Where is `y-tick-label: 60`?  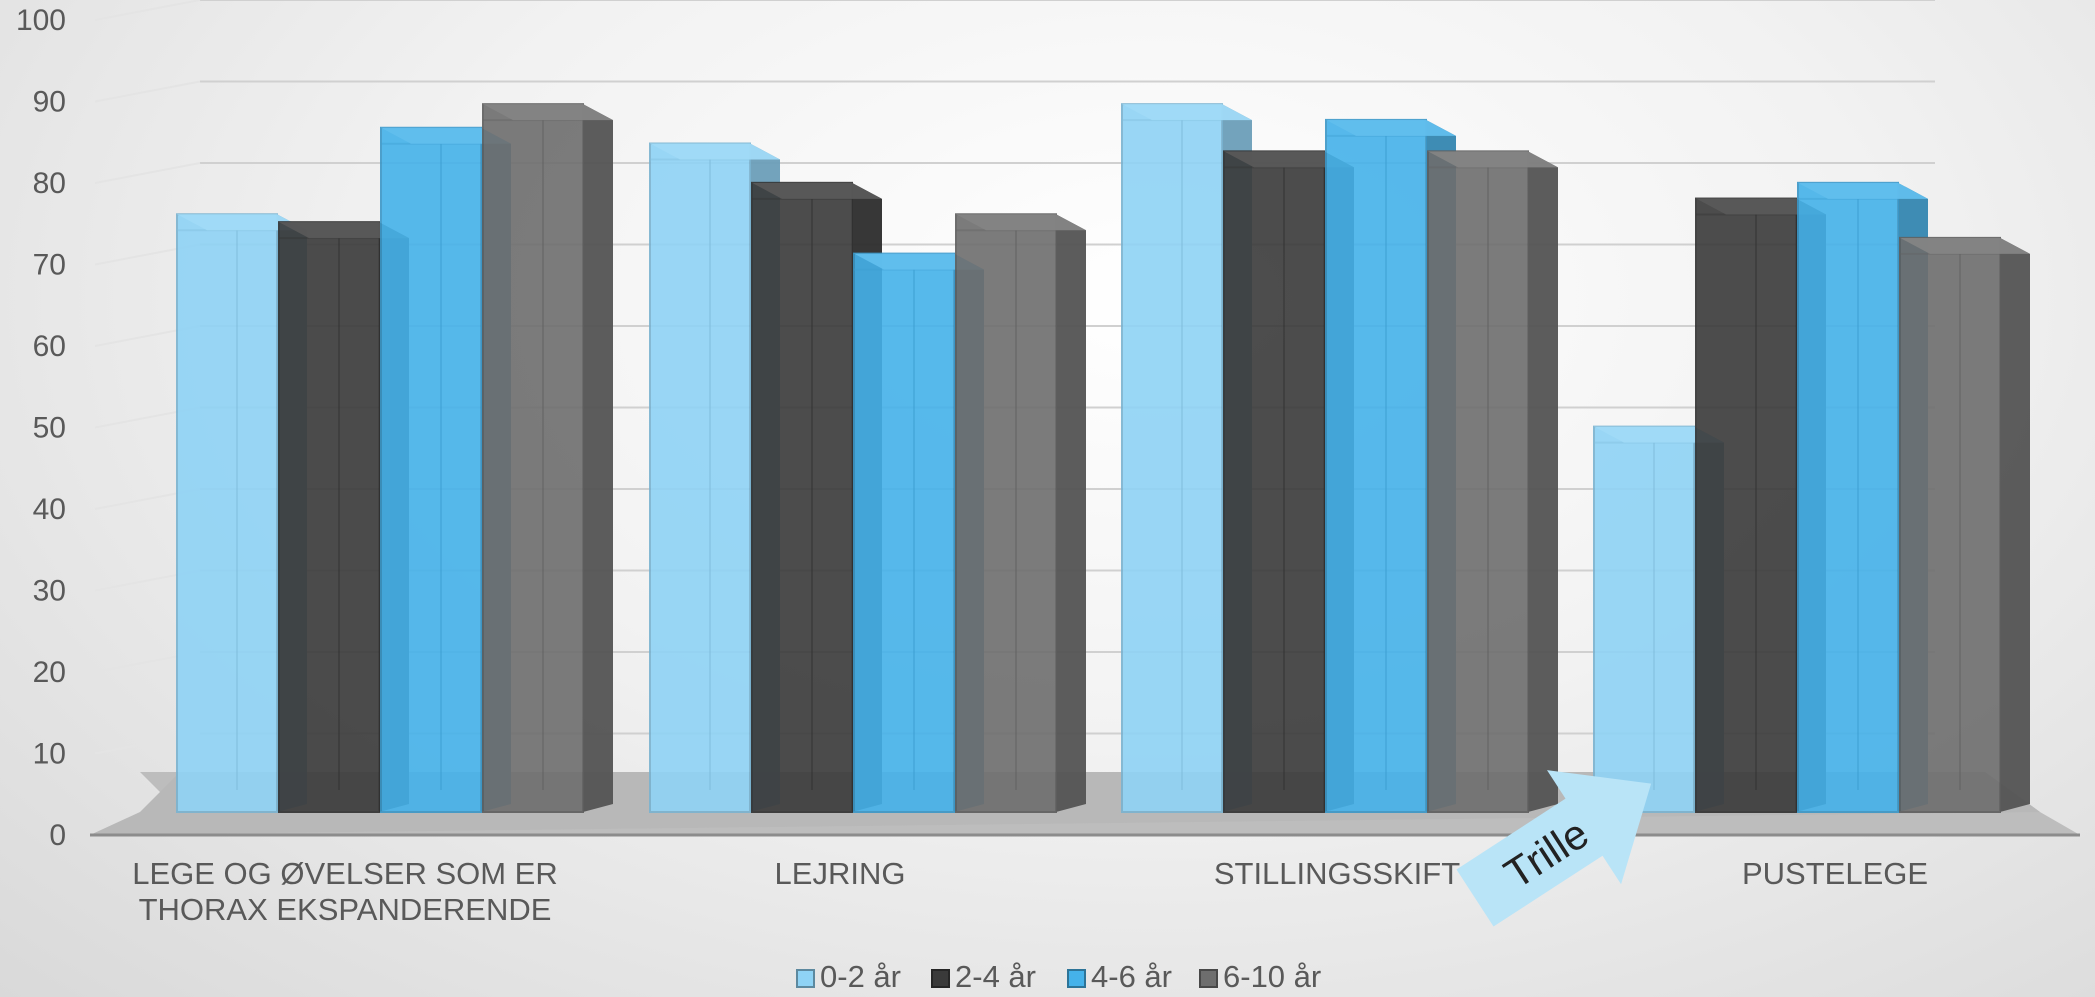
y-tick-label: 60 is located at coordinates (49, 346).